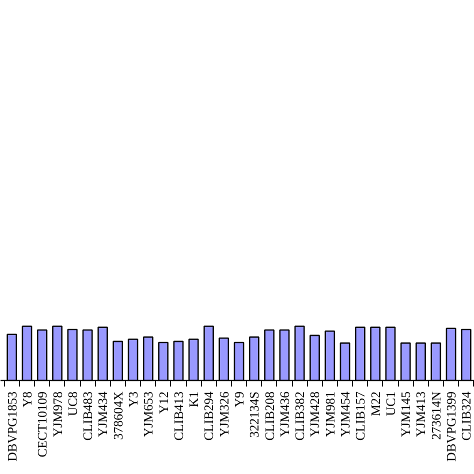 The height and width of the screenshot is (474, 474). I want to click on x-tick-label: 378604X, so click(118, 415).